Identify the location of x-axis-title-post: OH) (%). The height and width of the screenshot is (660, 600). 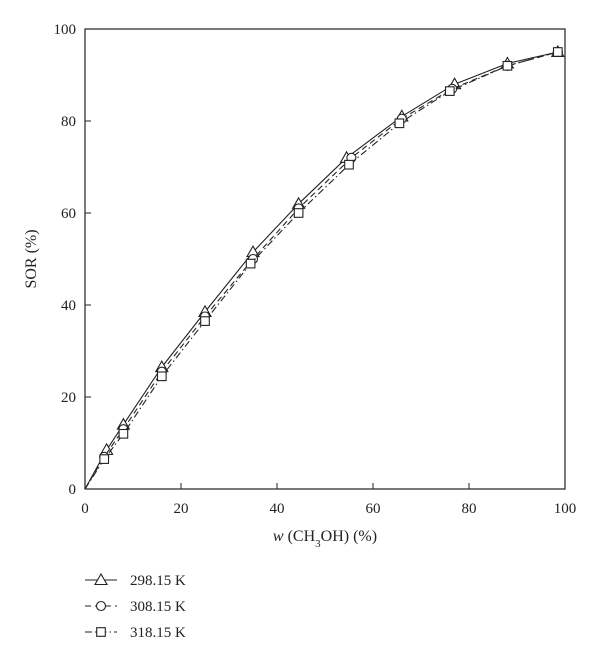
(349, 536).